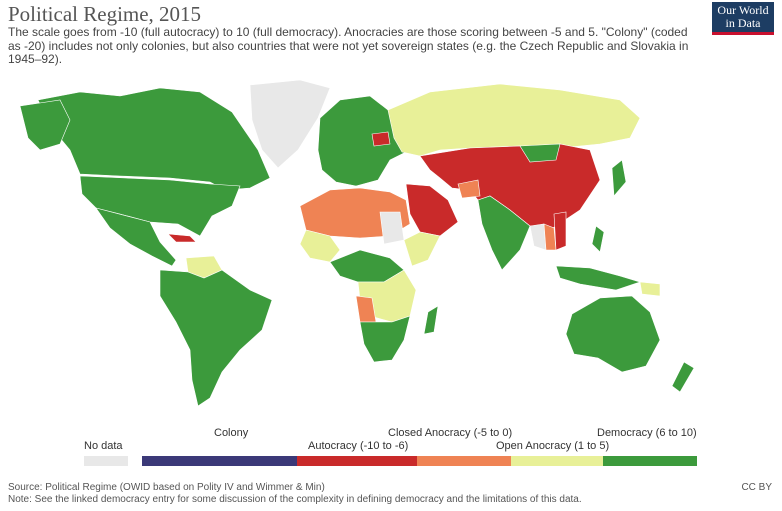 Image resolution: width=782 pixels, height=511 pixels. What do you see at coordinates (619, 178) in the screenshot?
I see `region-japan` at bounding box center [619, 178].